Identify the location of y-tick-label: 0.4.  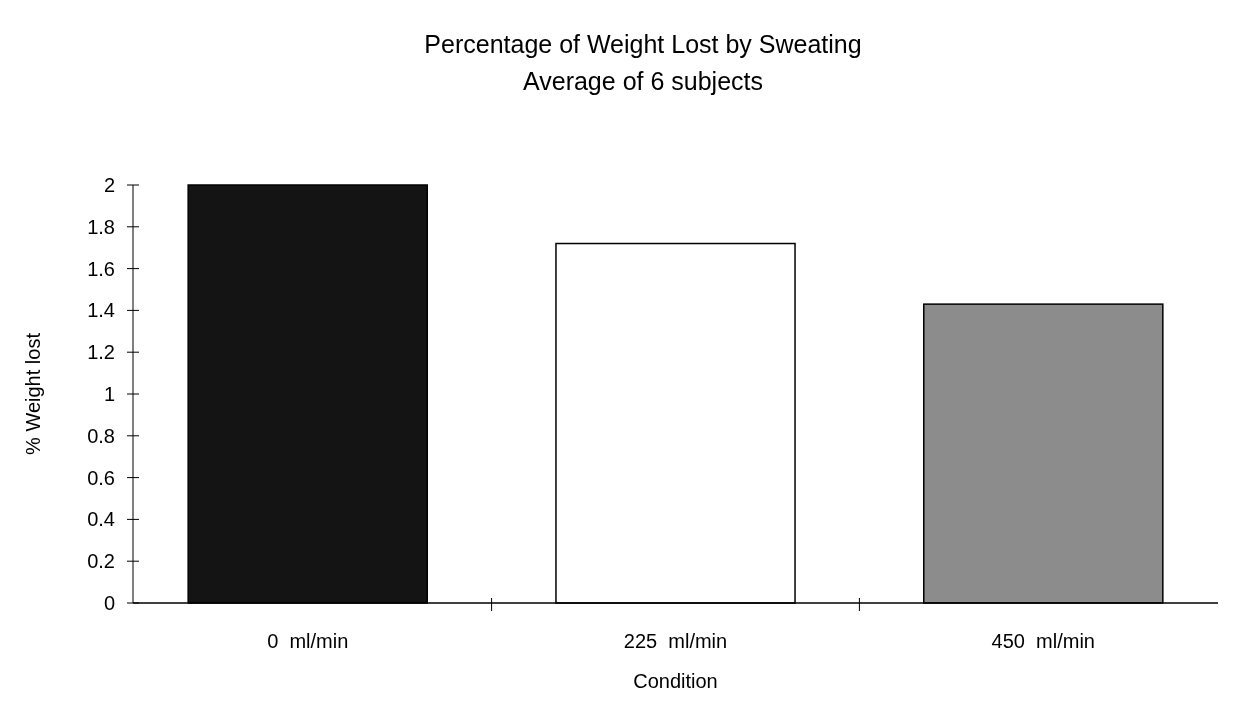
(101, 519).